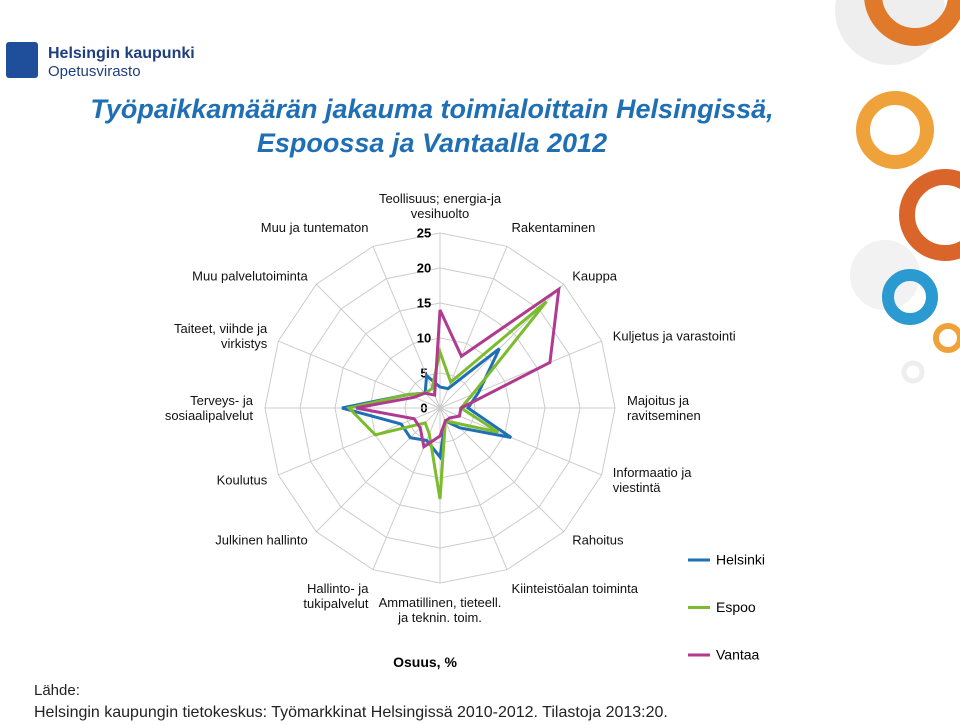 This screenshot has width=960, height=725. I want to click on r-tick-label: 25, so click(424, 232).